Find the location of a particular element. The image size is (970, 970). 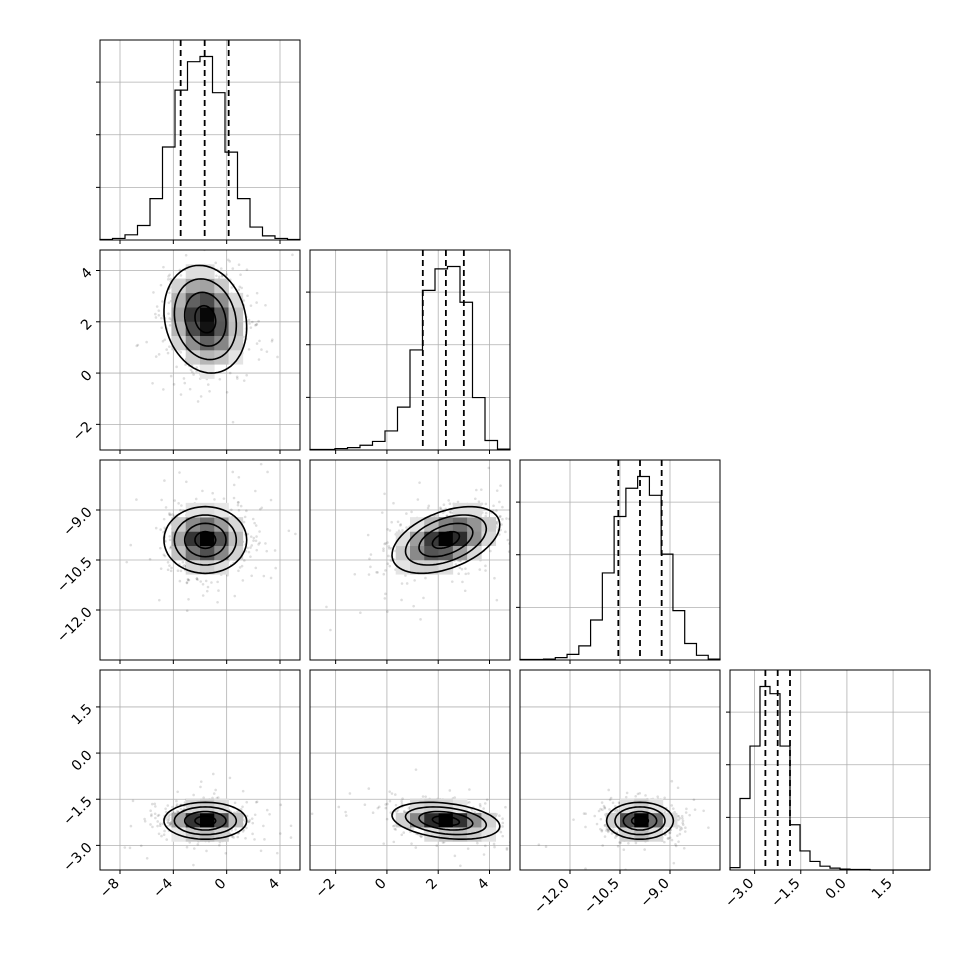

histogram-p1 is located at coordinates (410, 358).